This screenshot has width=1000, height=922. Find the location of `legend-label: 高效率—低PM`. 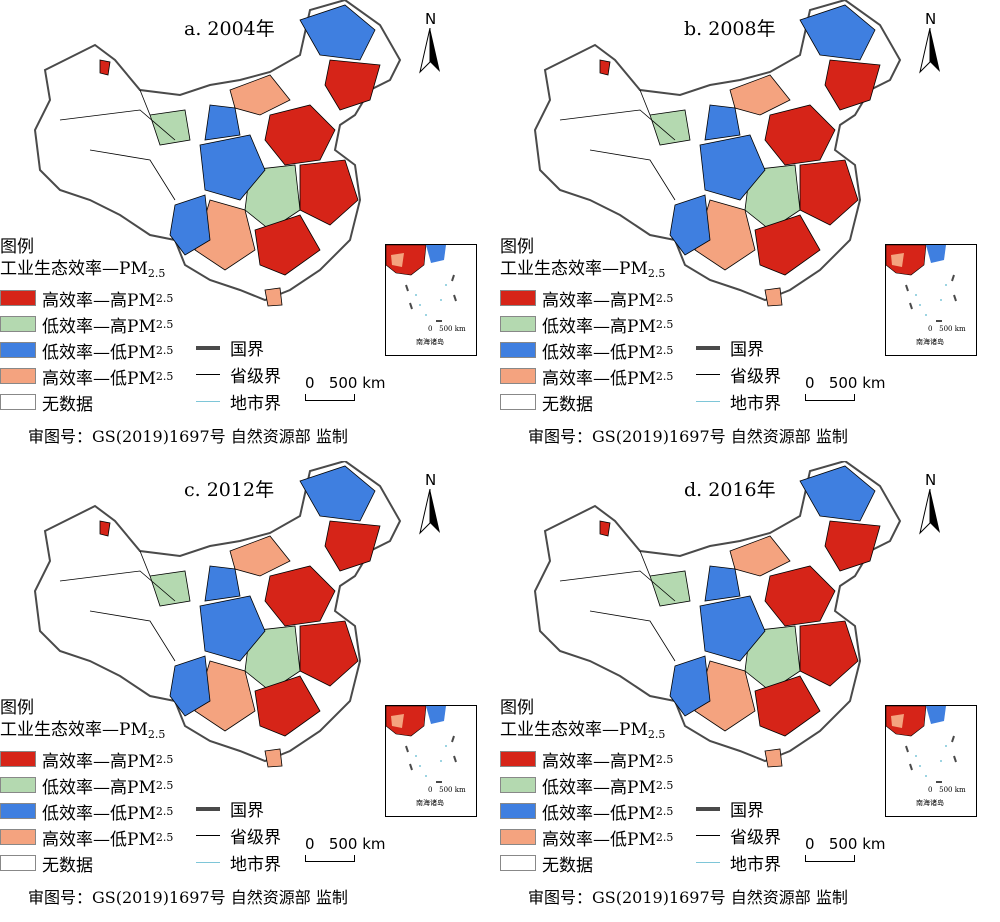

legend-label: 高效率—低PM is located at coordinates (99, 839).